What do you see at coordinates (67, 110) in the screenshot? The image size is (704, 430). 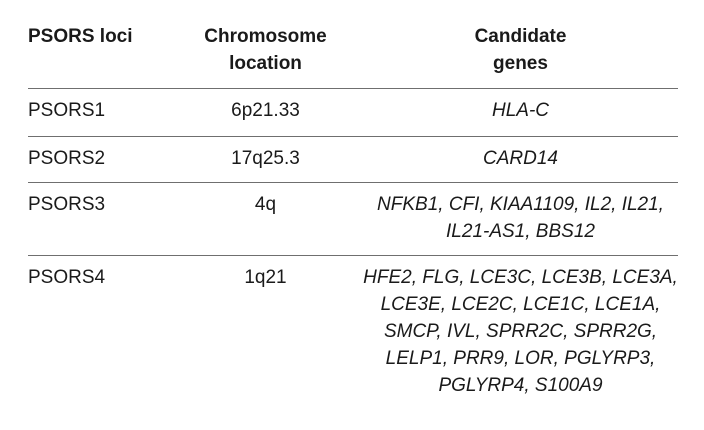 I see `locus-cell: PSORS1` at bounding box center [67, 110].